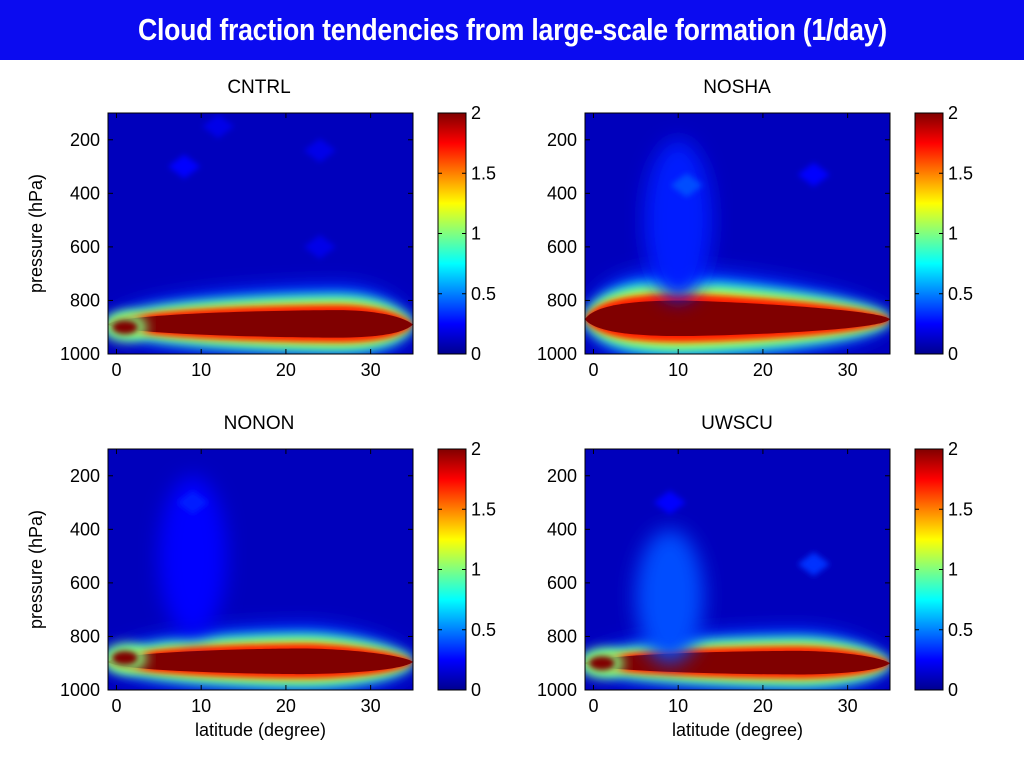 The image size is (1024, 768). I want to click on panel-title: CNTRL, so click(258, 87).